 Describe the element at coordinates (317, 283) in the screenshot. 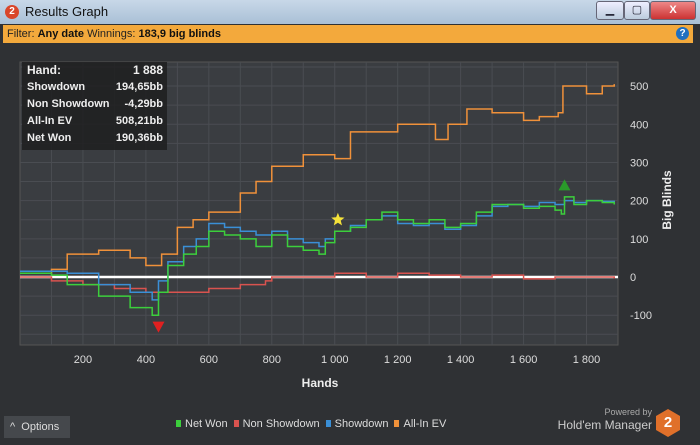

I see `series-line-non-showdown` at that location.